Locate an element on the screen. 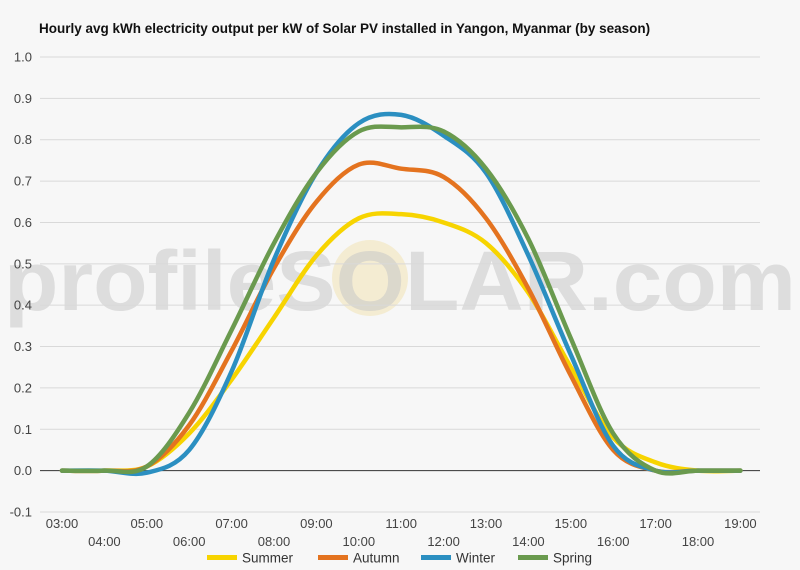 The width and height of the screenshot is (800, 570). legend-label: Spring is located at coordinates (572, 558).